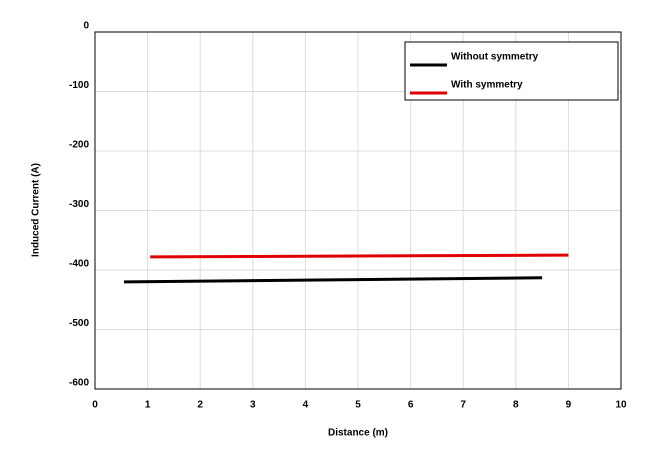  I want to click on y-tick-label: -200, so click(79, 145).